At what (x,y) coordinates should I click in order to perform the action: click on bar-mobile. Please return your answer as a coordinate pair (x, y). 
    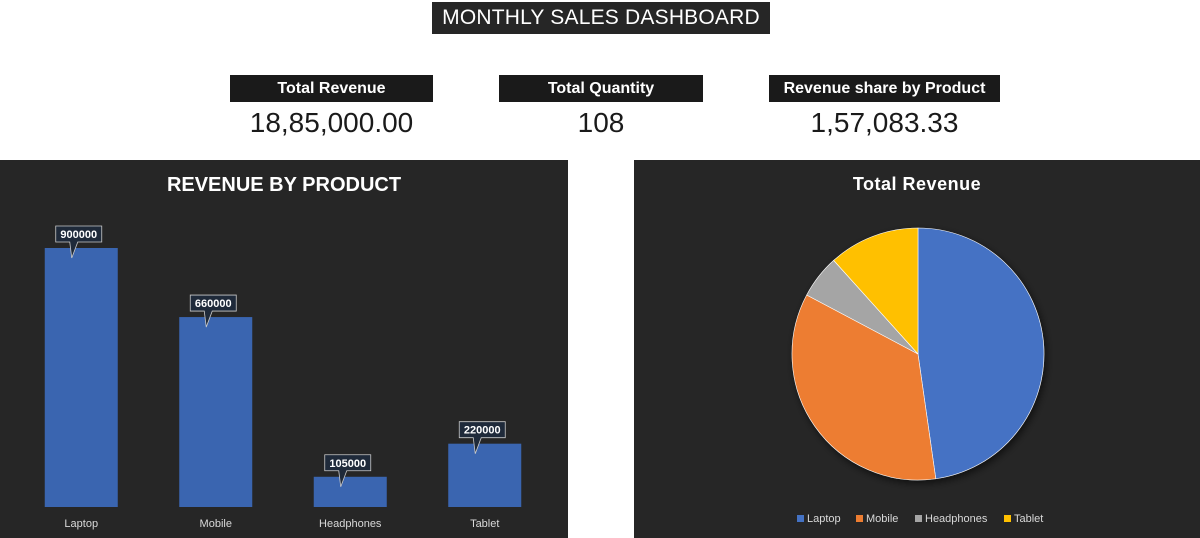
    Looking at the image, I should click on (216, 412).